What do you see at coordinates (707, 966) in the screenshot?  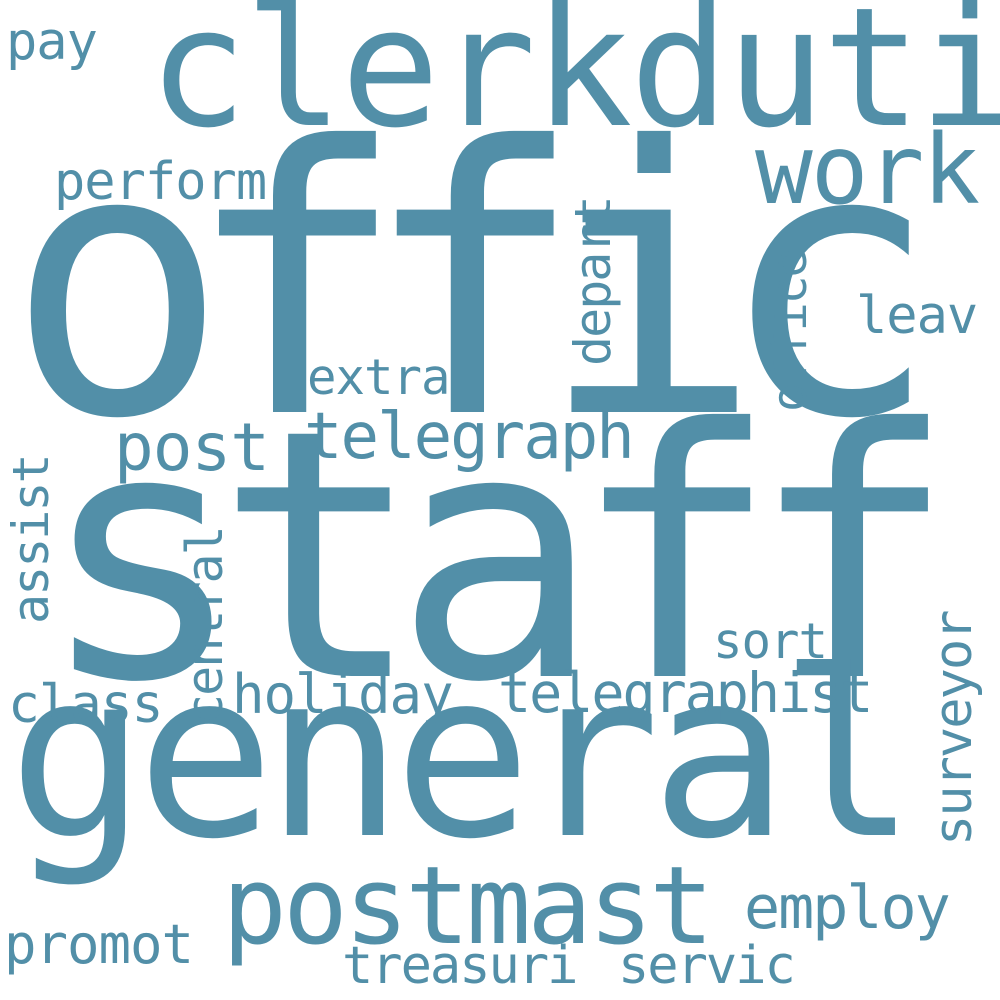 I see `word-servic: servic` at bounding box center [707, 966].